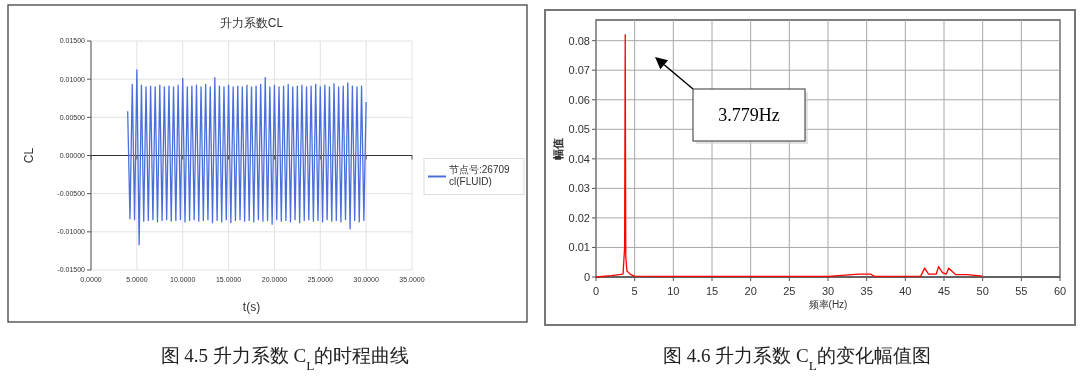 The image size is (1080, 377). What do you see at coordinates (828, 291) in the screenshot?
I see `x-tick-label: 30` at bounding box center [828, 291].